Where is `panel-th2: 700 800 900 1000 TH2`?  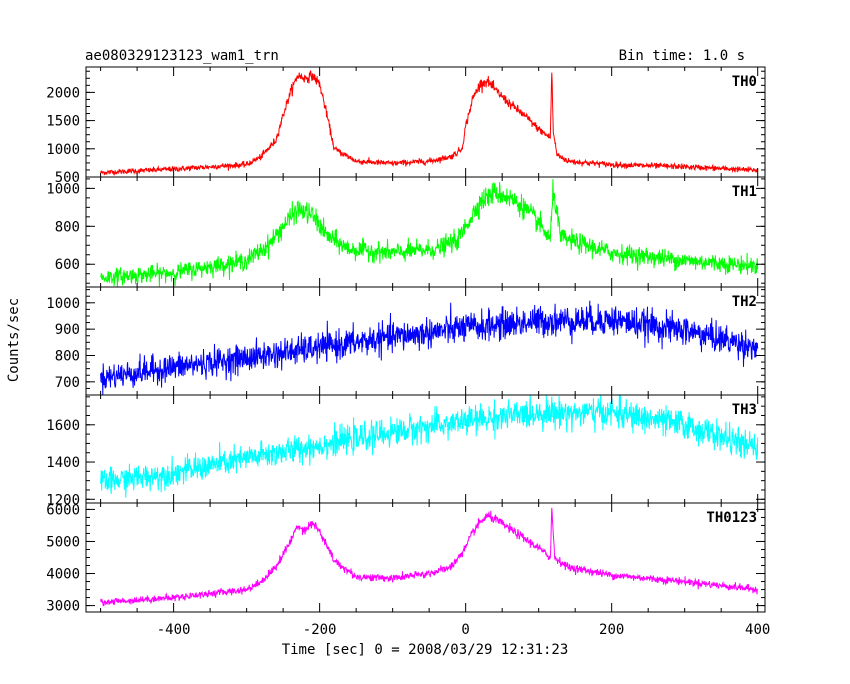
panel-th2: 700 800 900 1000 TH2 is located at coordinates (406, 341).